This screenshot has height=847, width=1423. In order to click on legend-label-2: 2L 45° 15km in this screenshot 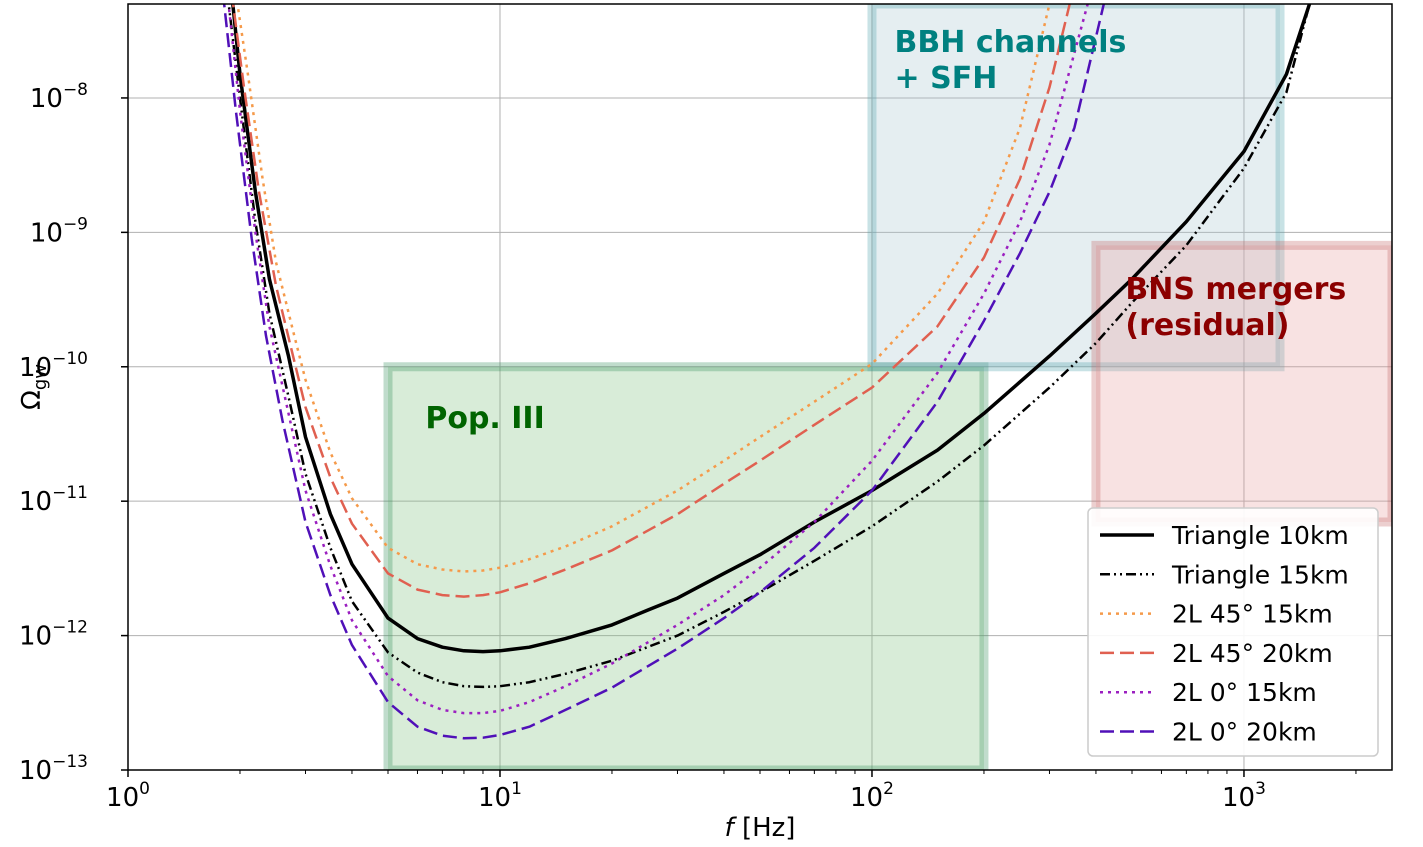, I will do `click(1252, 614)`.